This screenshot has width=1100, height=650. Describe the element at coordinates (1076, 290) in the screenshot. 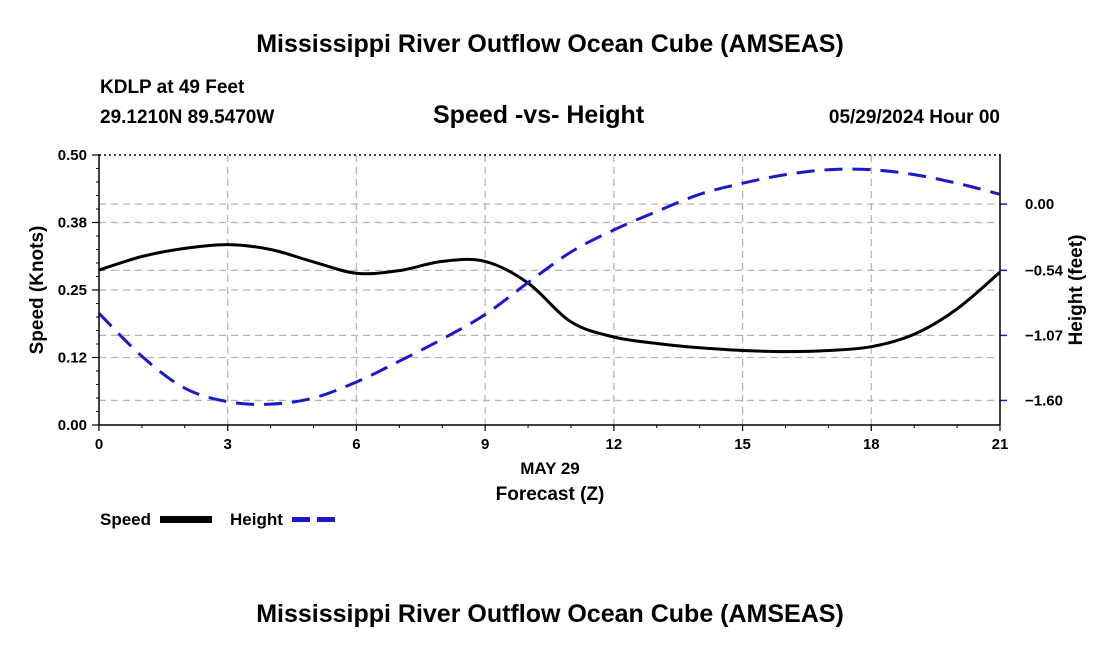

I see `y-right-axis-title: Height (feet)` at that location.